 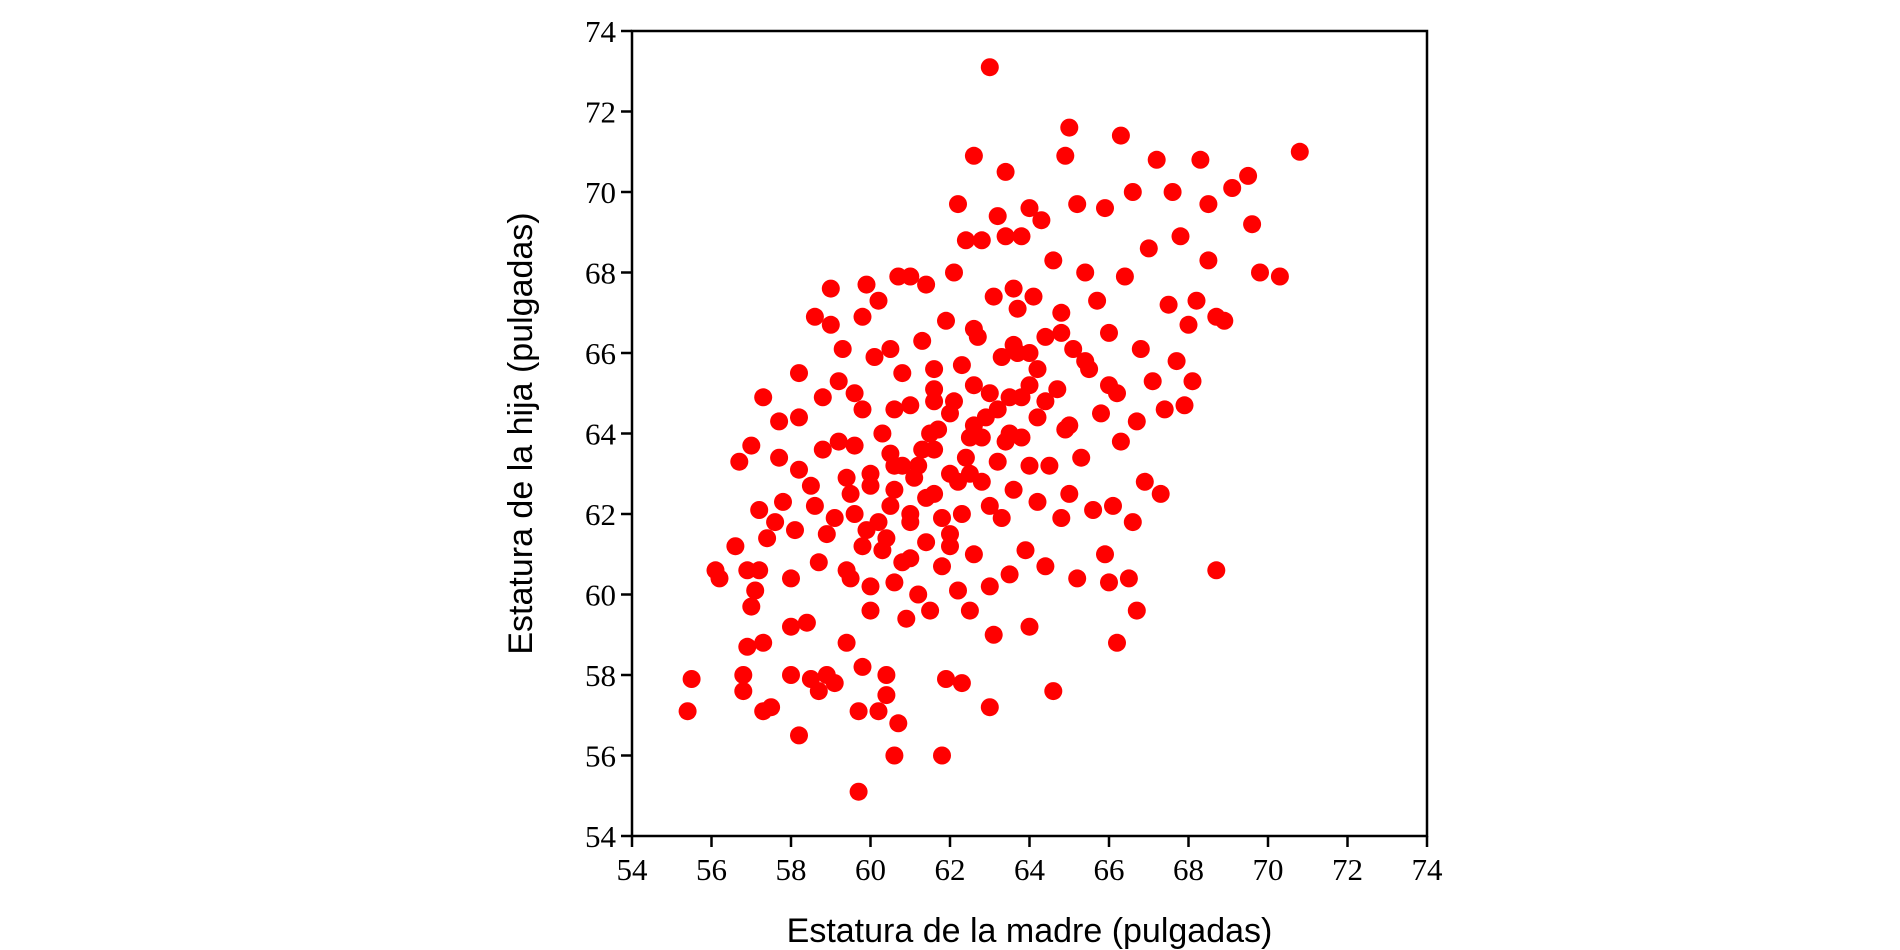 What do you see at coordinates (950, 869) in the screenshot?
I see `x-tick-label: 62` at bounding box center [950, 869].